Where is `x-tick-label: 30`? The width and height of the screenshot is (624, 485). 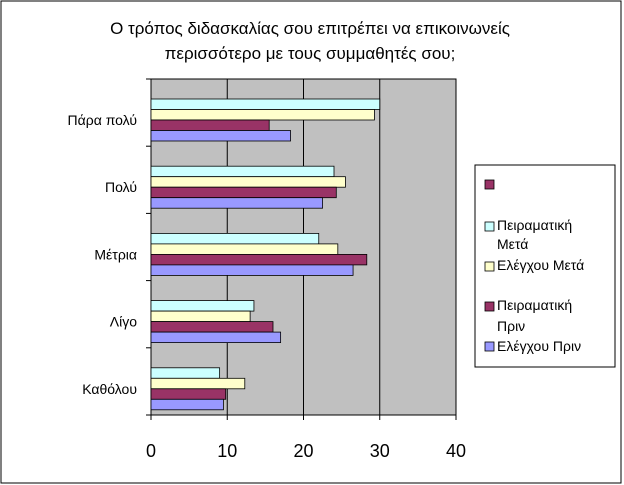 x-tick-label: 30 is located at coordinates (380, 451).